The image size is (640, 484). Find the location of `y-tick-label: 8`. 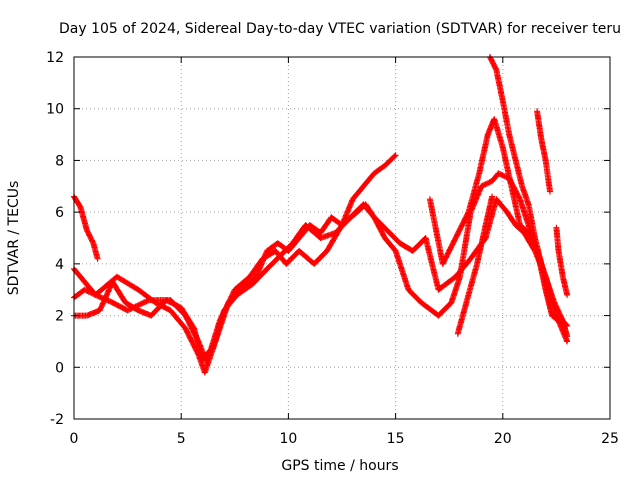

y-tick-label: 8 is located at coordinates (59, 161).